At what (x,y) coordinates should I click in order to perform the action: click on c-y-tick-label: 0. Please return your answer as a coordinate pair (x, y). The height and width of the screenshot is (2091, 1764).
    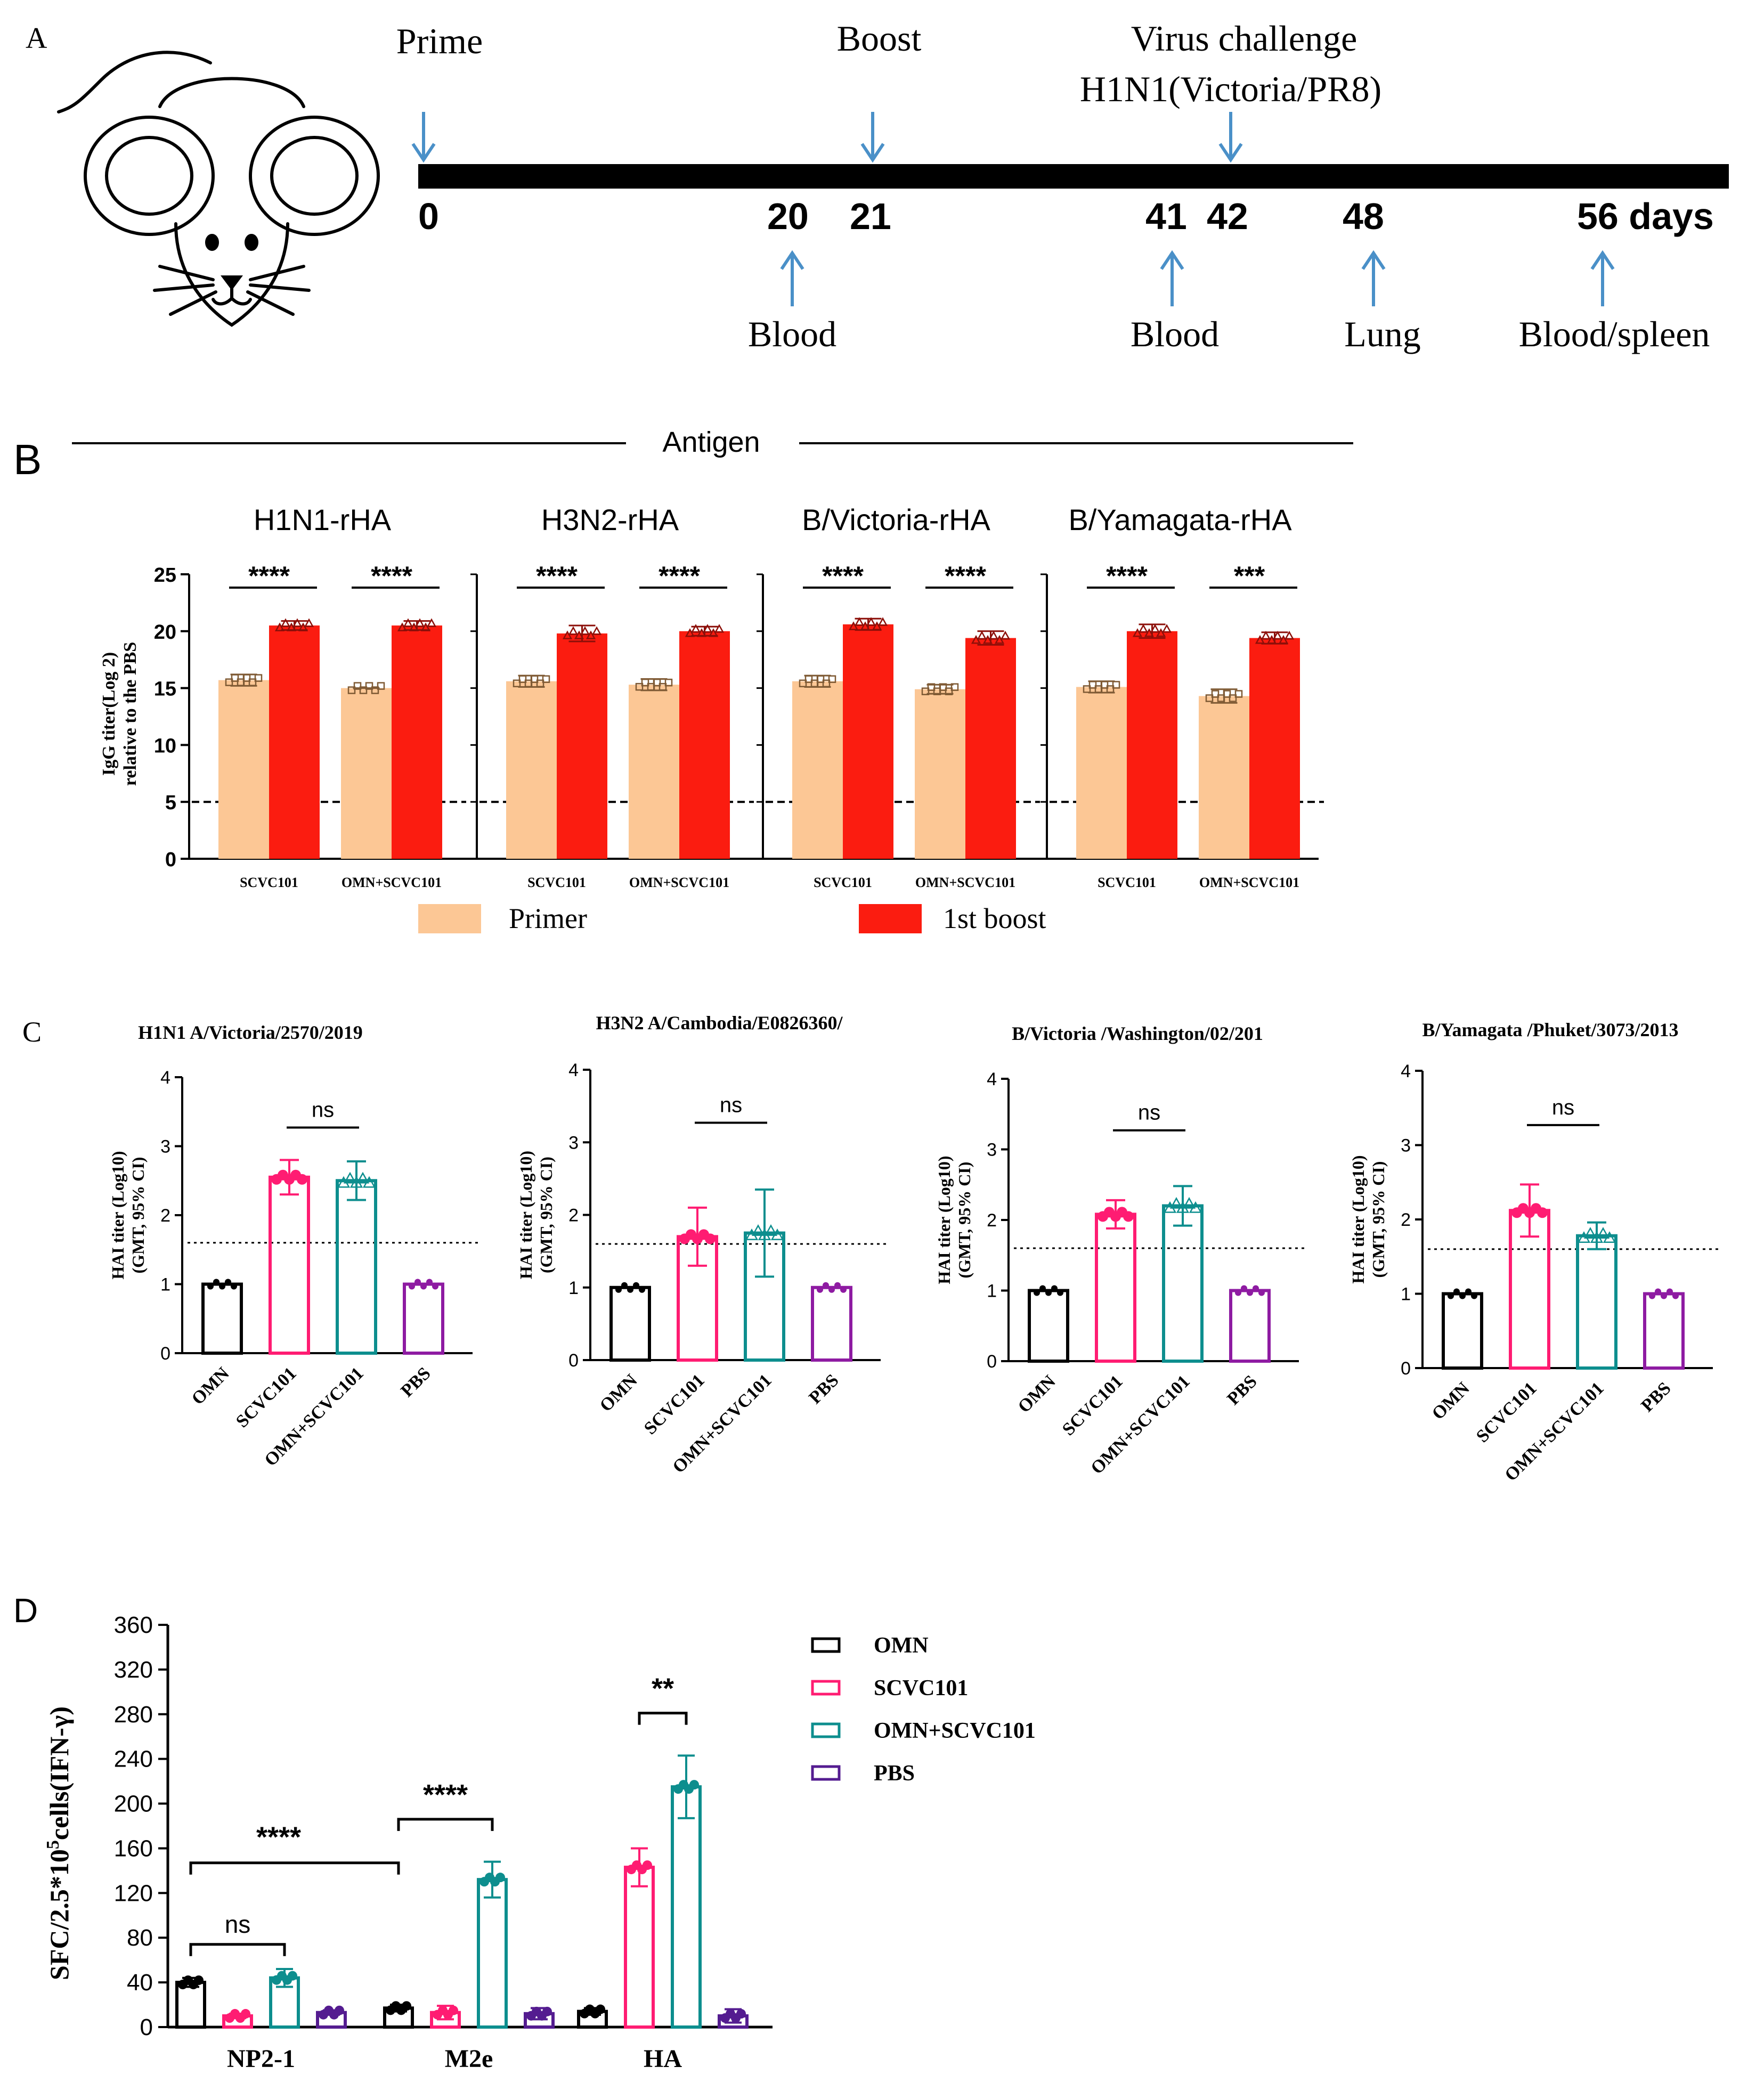
    Looking at the image, I should click on (574, 1361).